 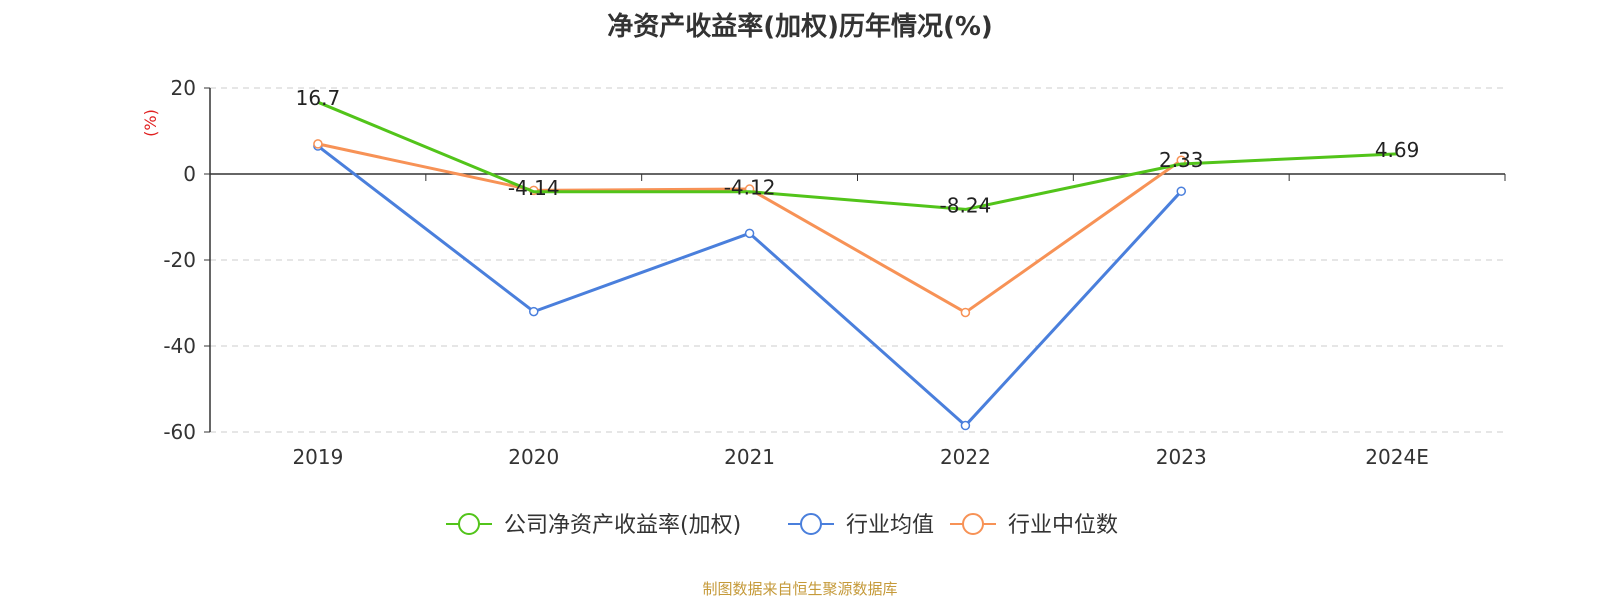 I want to click on y-tick-label: -40, so click(x=179, y=346).